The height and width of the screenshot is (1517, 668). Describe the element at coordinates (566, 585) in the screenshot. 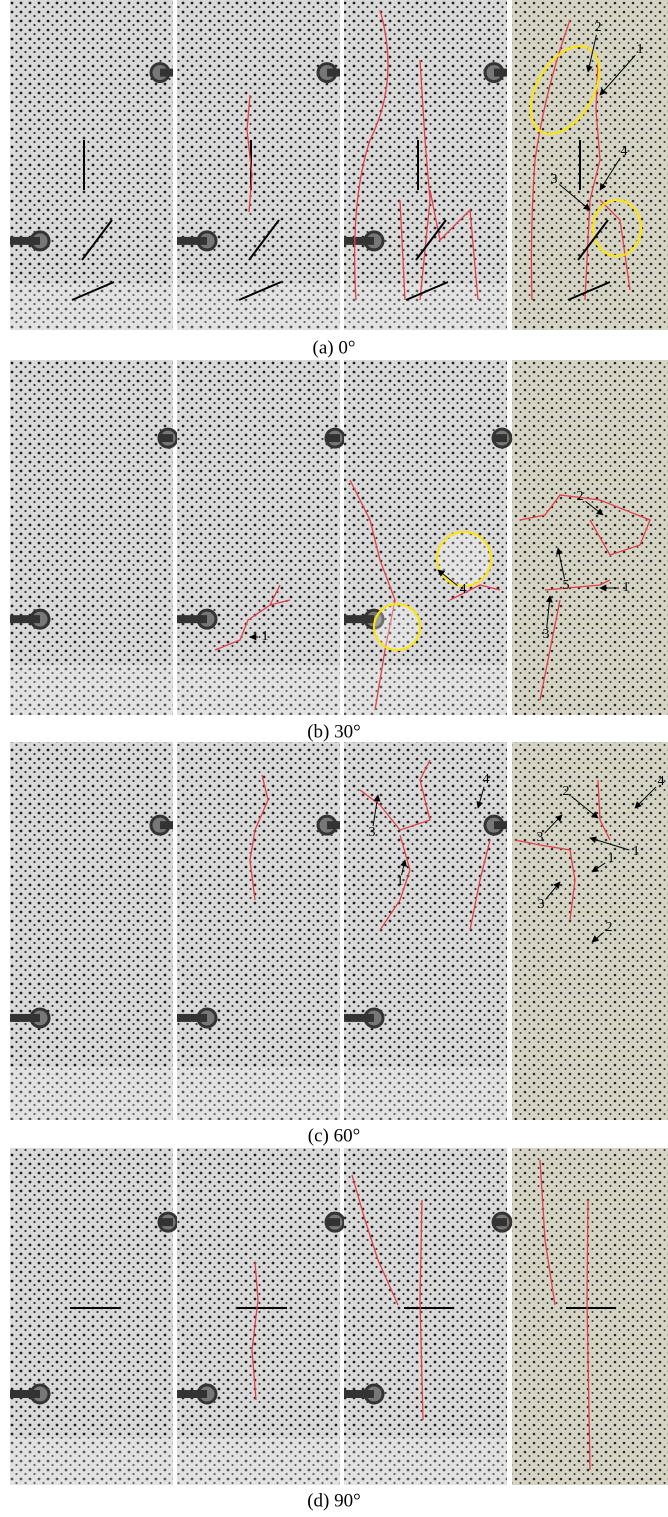

I see `label: 5` at that location.